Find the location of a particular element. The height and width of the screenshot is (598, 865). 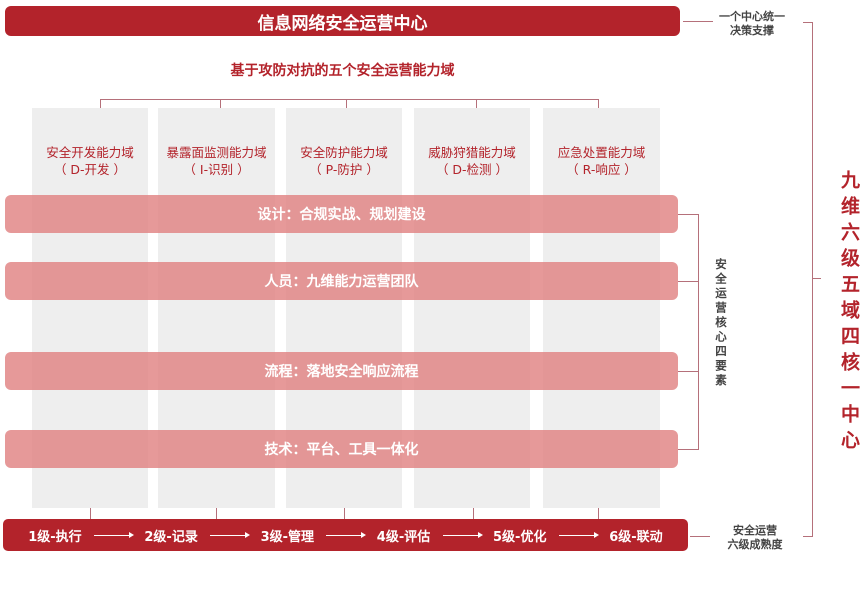

domain-name: 安全防护能力域 is located at coordinates (344, 152).